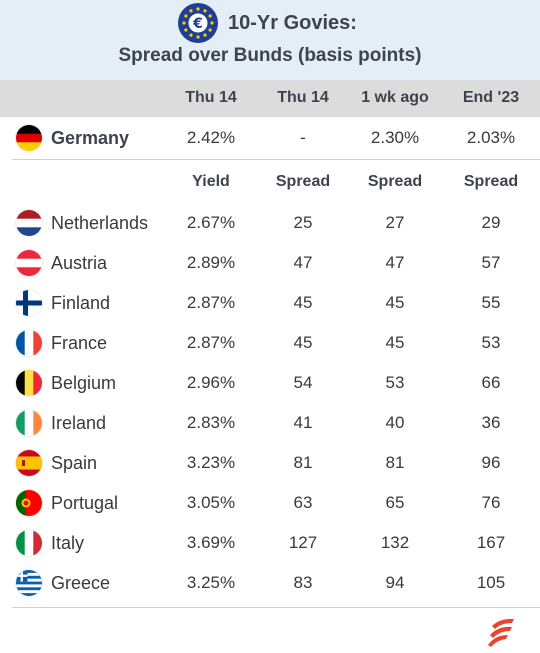 The image size is (540, 653). I want to click on subheader-yield: Yield, so click(211, 181).